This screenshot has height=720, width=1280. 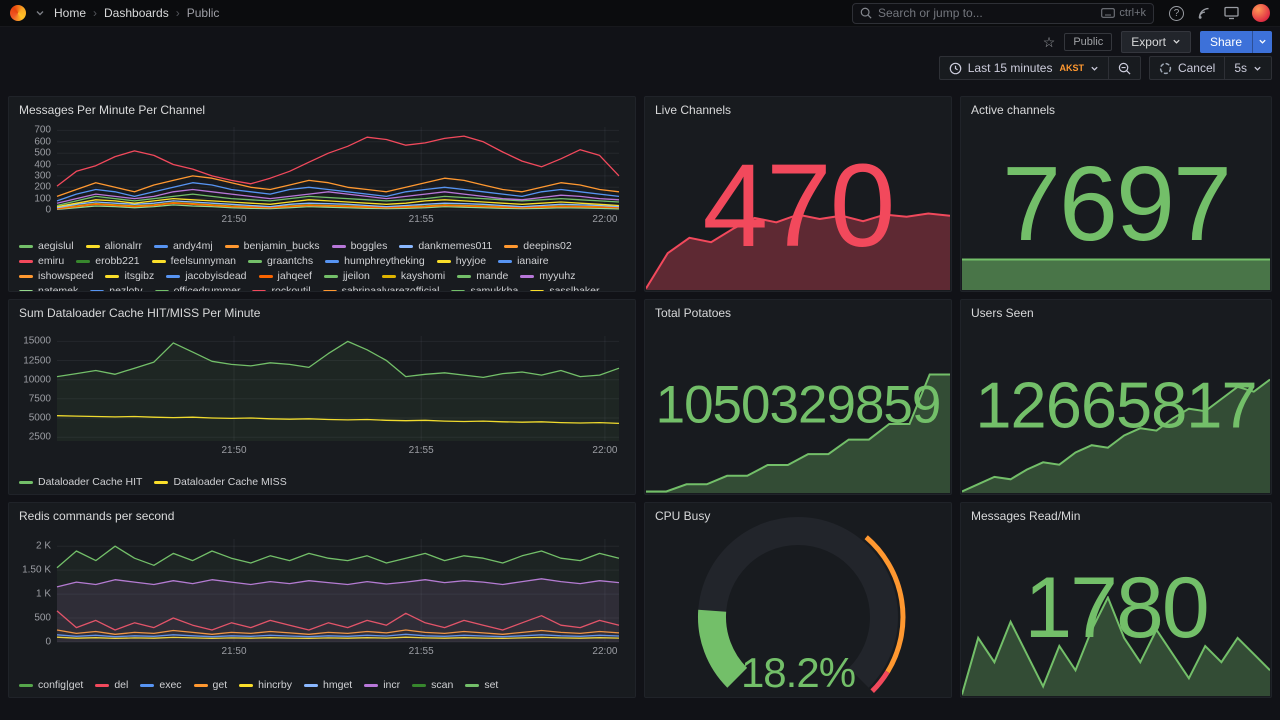 What do you see at coordinates (1187, 68) in the screenshot?
I see `cancel-refresh-button: Cancel` at bounding box center [1187, 68].